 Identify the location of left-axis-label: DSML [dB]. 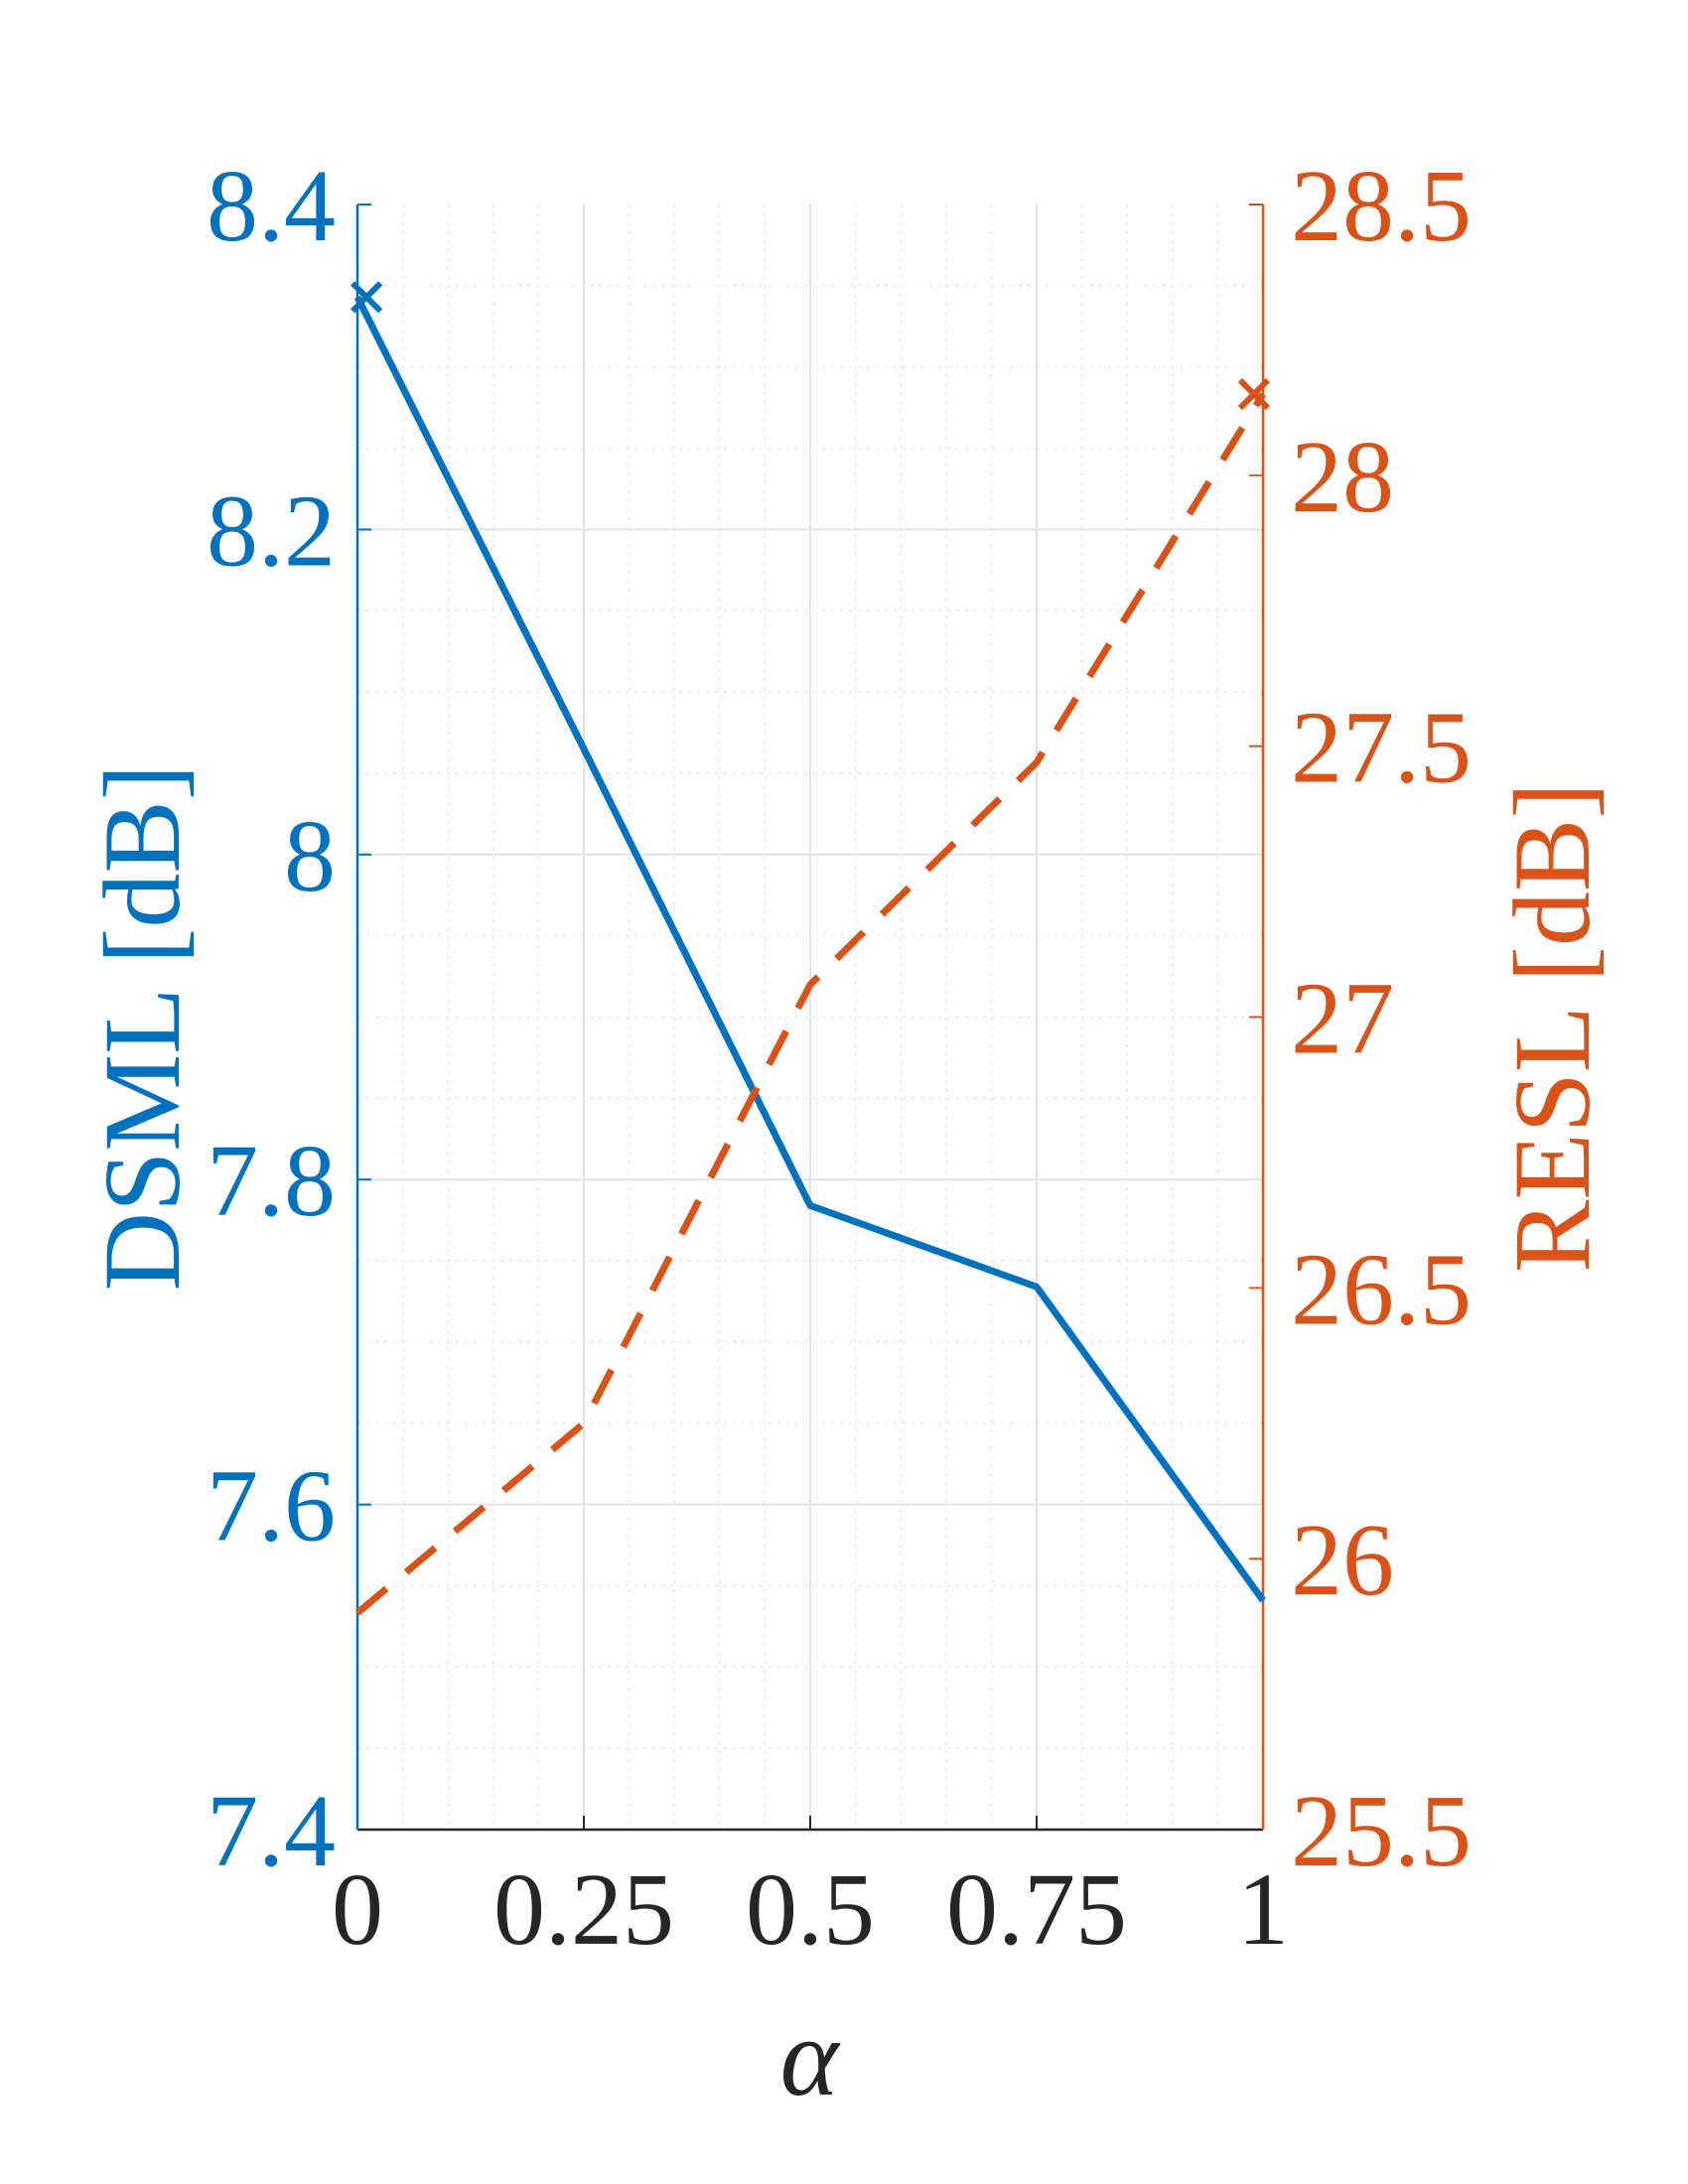
(142, 1028).